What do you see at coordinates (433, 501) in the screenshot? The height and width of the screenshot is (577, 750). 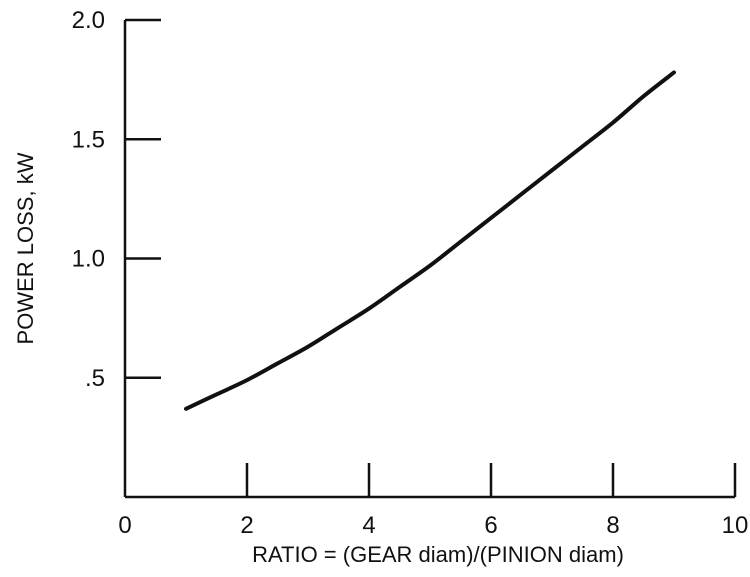 I see `x-ticks: 0 2 4 6 8 10` at bounding box center [433, 501].